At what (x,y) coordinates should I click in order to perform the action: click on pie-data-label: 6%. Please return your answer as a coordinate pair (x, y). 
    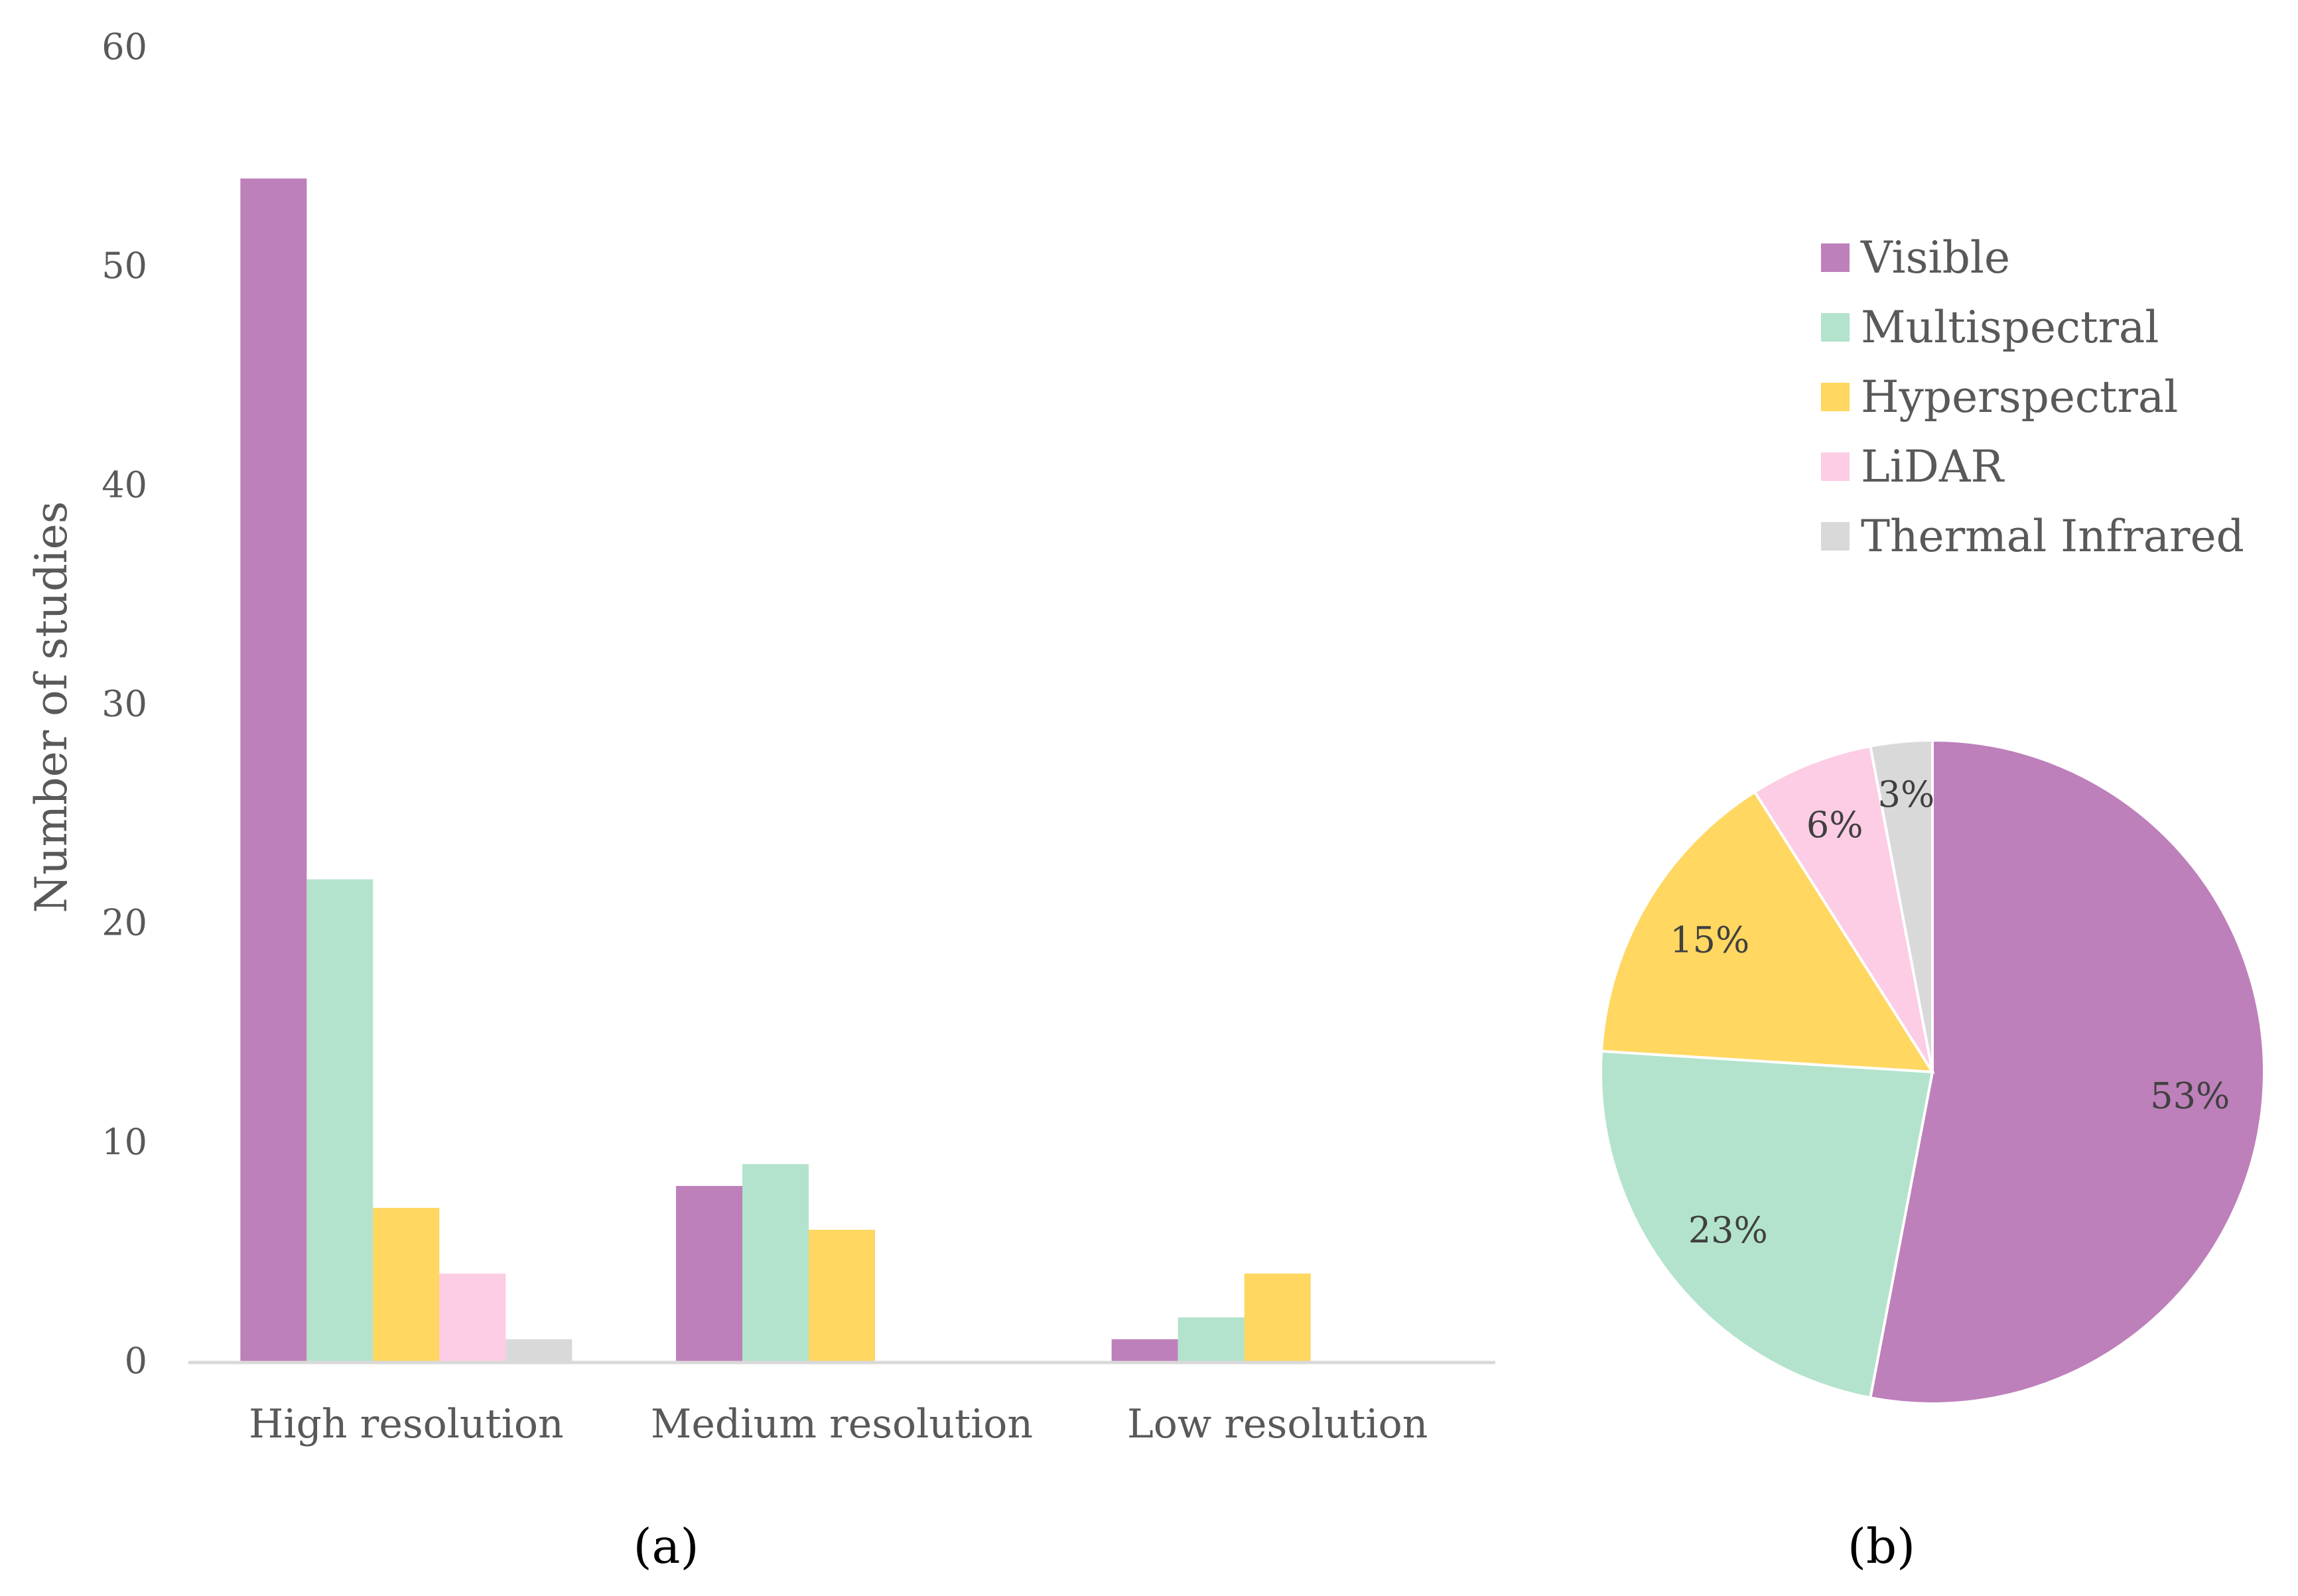
    Looking at the image, I should click on (1835, 825).